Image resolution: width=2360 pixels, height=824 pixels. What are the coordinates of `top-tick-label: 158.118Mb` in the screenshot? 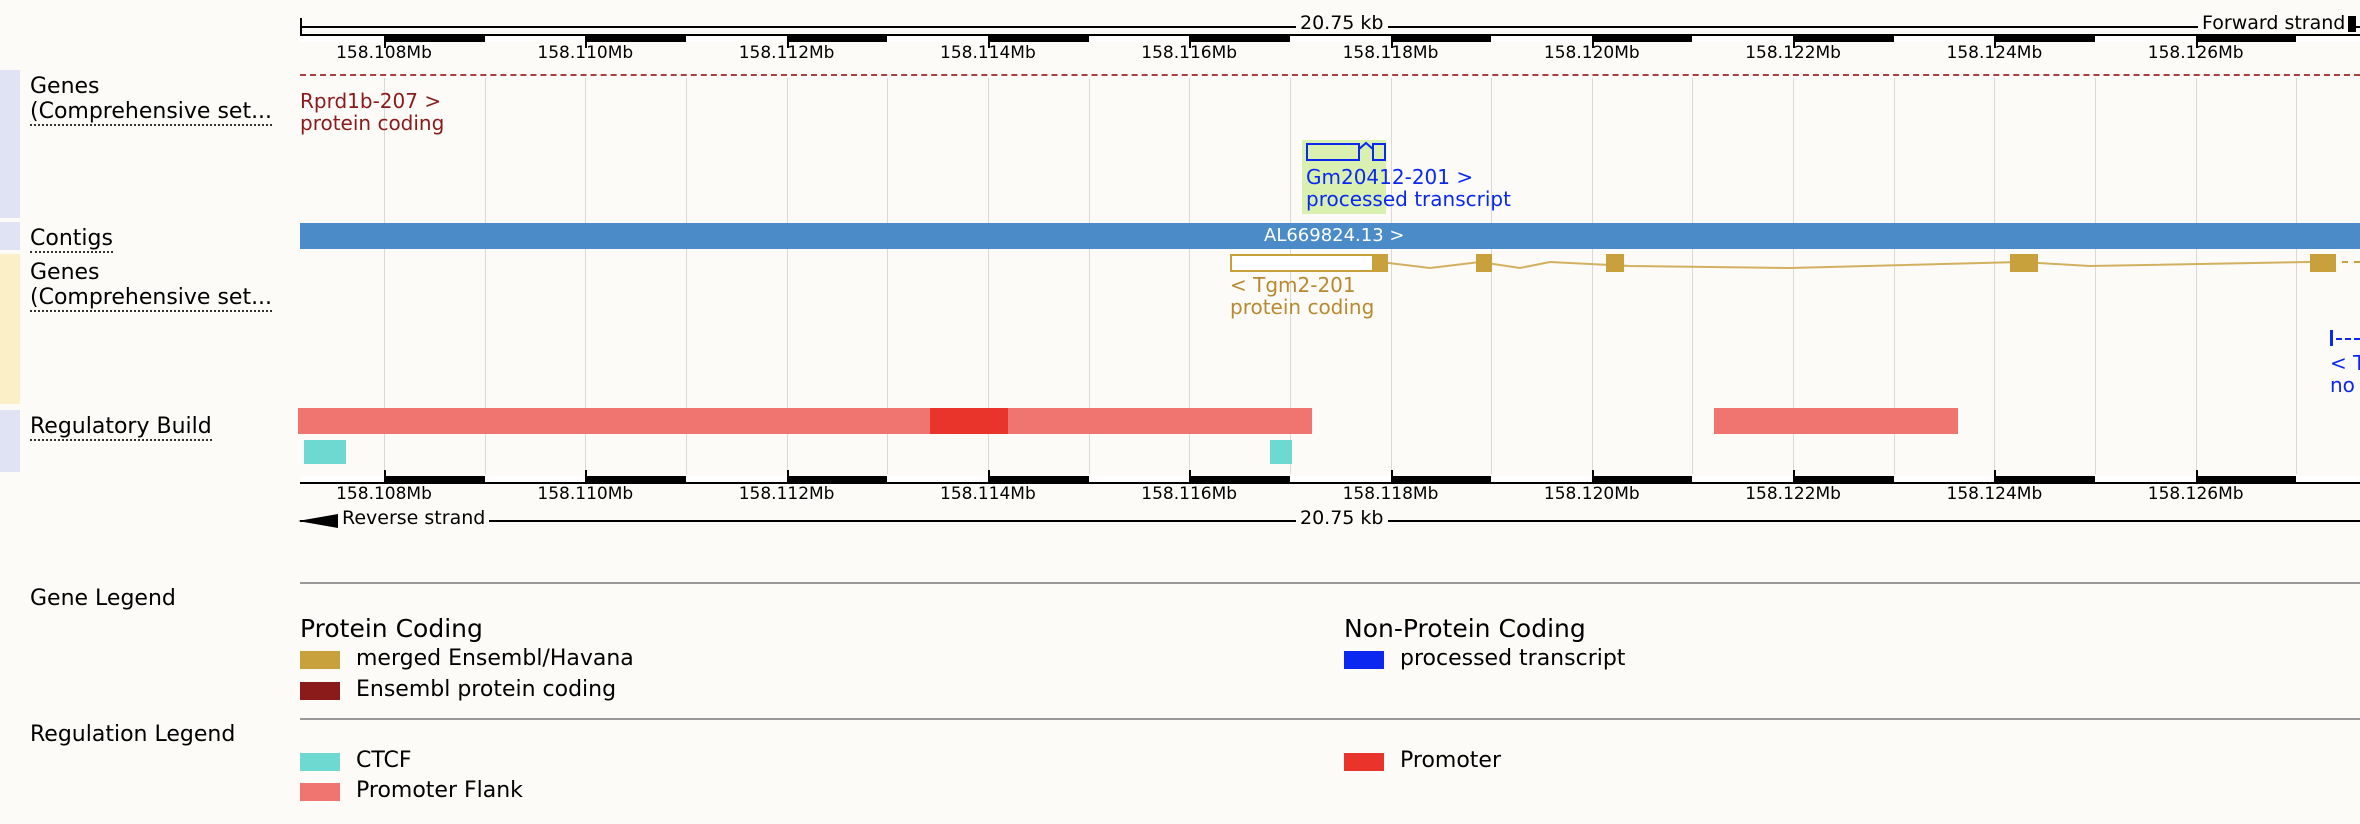 It's located at (1390, 53).